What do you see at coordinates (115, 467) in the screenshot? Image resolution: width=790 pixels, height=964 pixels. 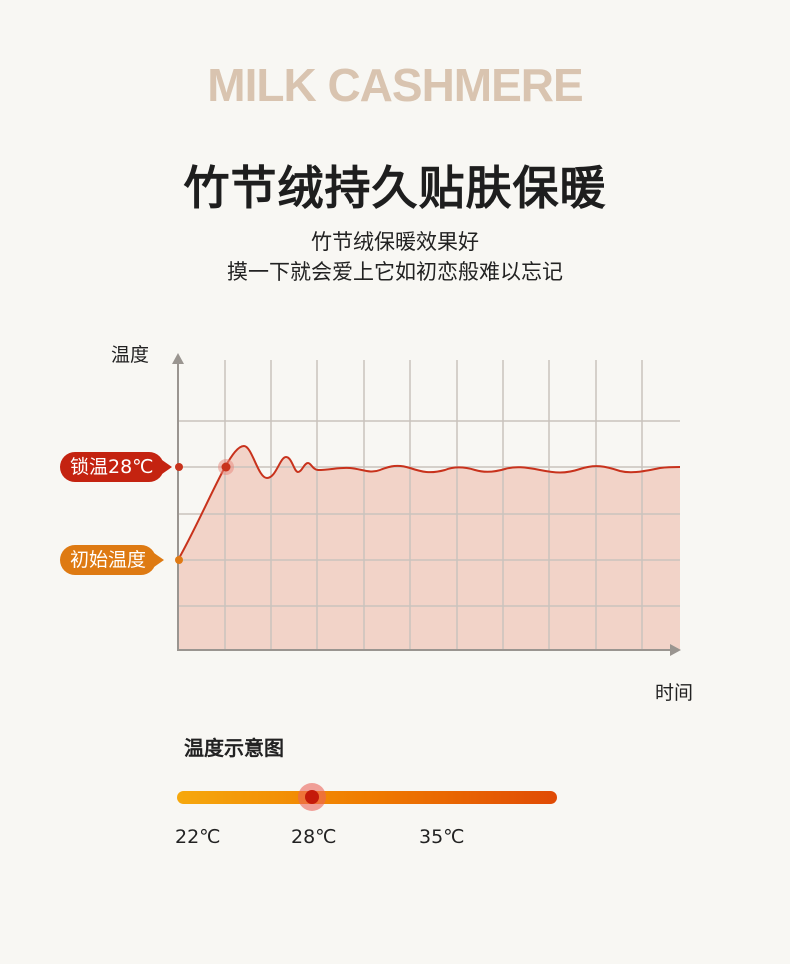 I see `lock-temperature-tag: 锁温28℃` at bounding box center [115, 467].